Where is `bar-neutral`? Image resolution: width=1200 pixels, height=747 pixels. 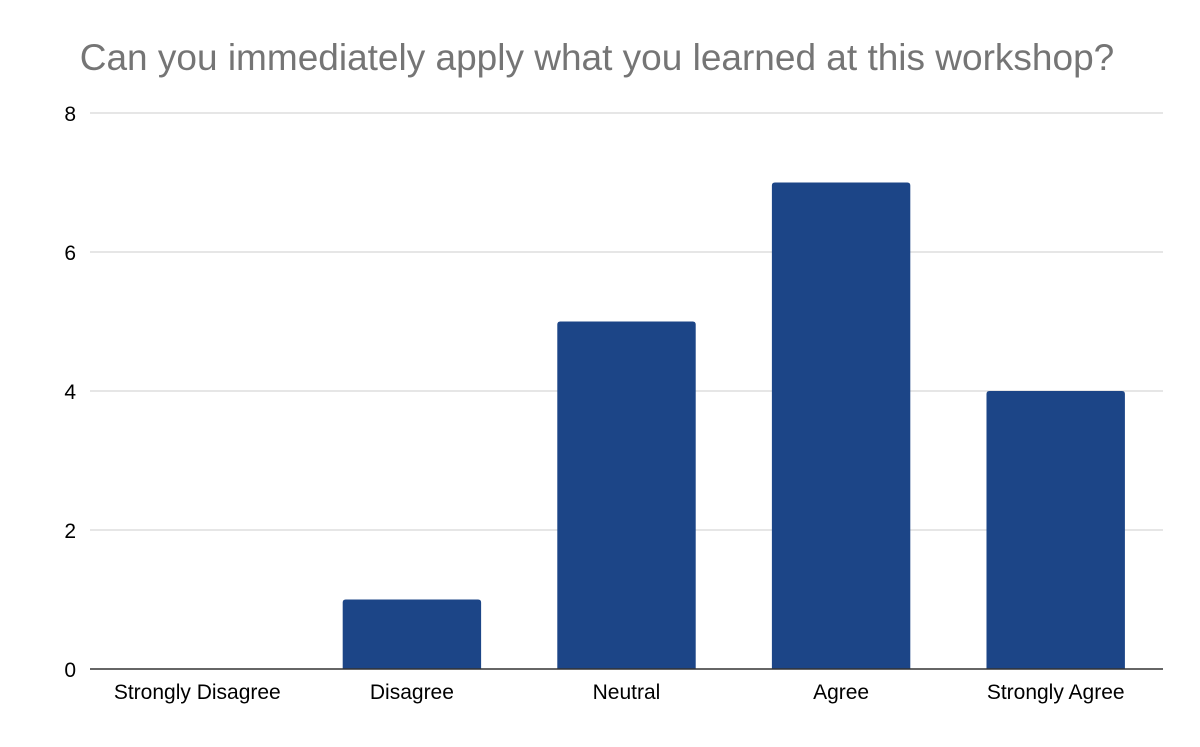 bar-neutral is located at coordinates (626, 495).